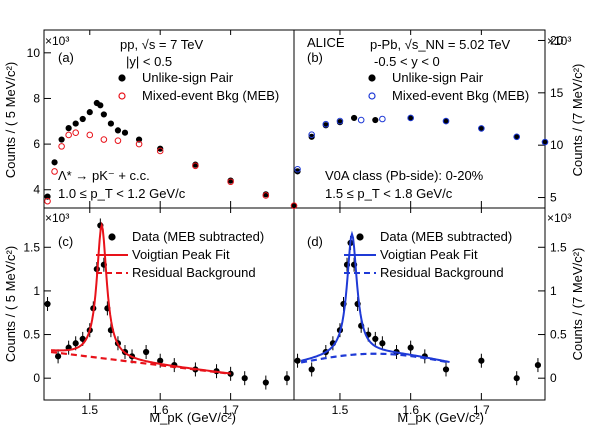 The width and height of the screenshot is (591, 429). I want to click on exponent-right-top: ×10³, so click(559, 41).